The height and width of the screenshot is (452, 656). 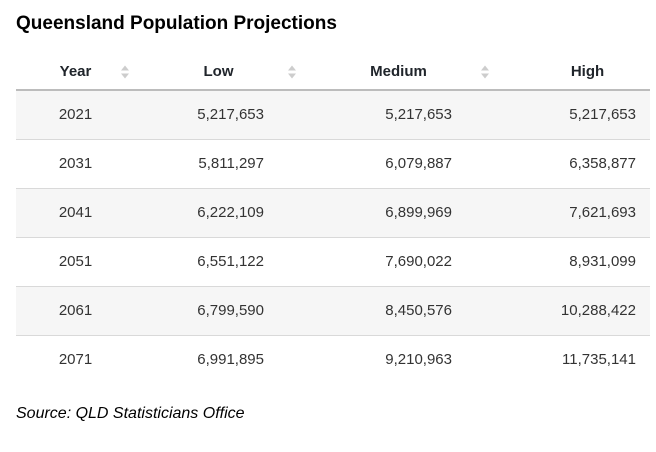 I want to click on table-row: 2021 5,217,653 5,217,653 5,217,653, so click(x=333, y=114).